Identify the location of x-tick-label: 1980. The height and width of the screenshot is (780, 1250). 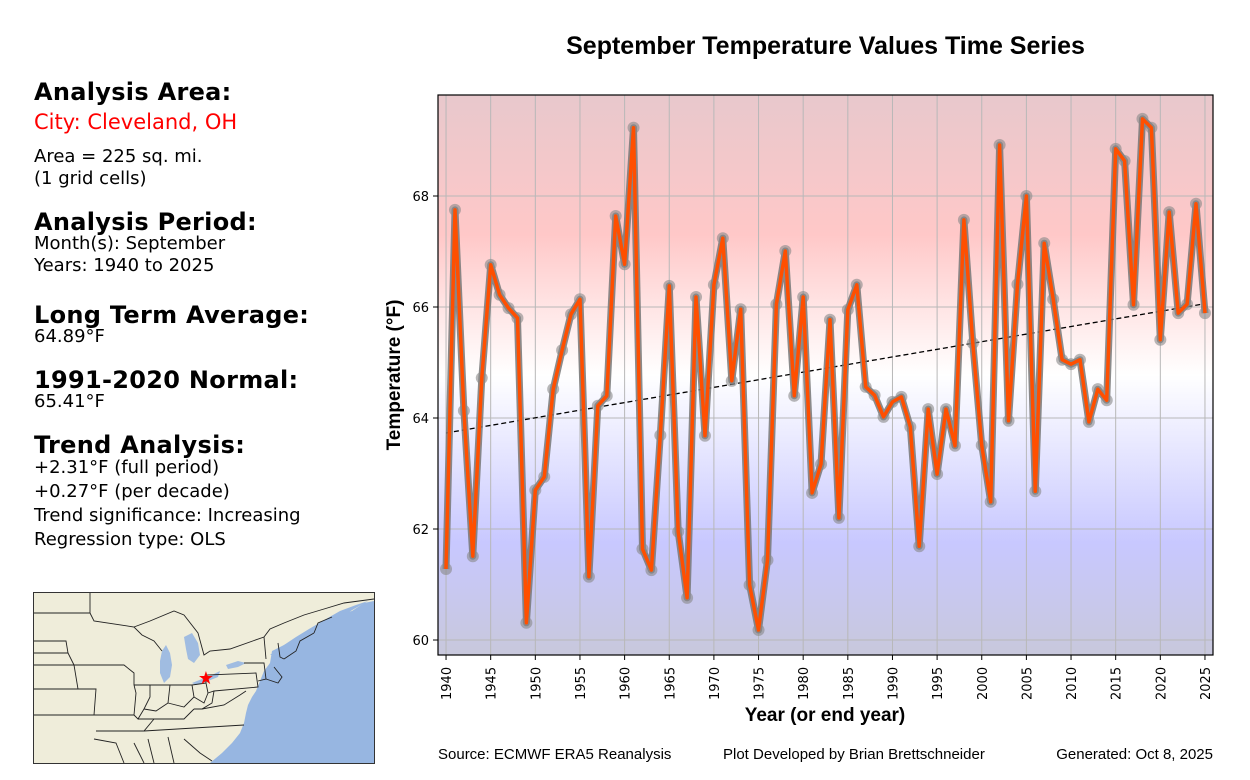
(804, 683).